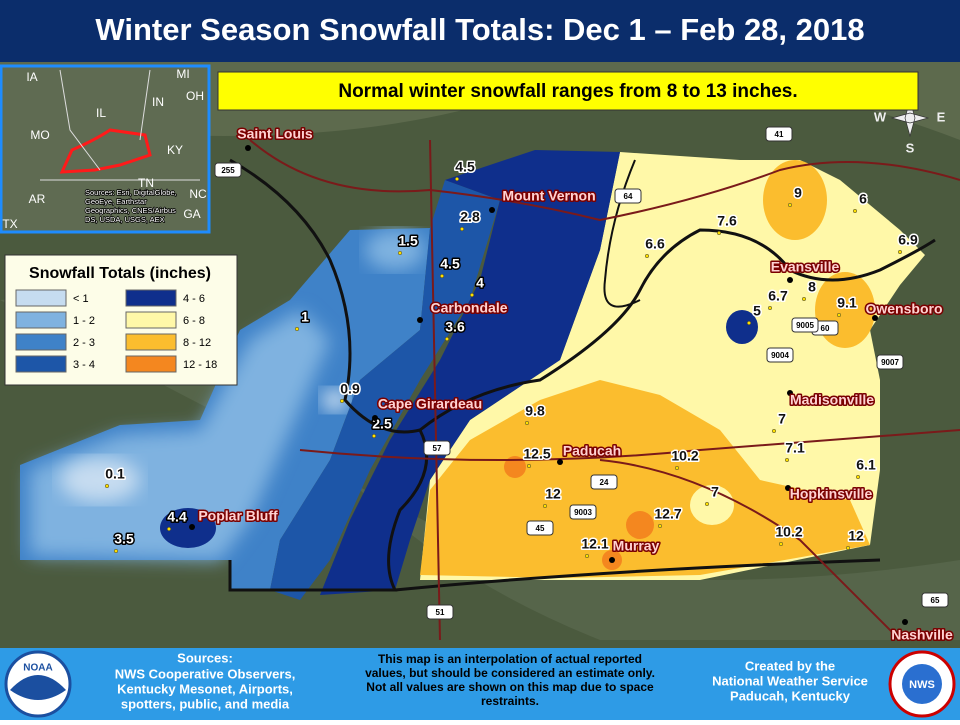 The height and width of the screenshot is (725, 960). Describe the element at coordinates (788, 532) in the screenshot. I see `snowfall-value: 10.2` at that location.